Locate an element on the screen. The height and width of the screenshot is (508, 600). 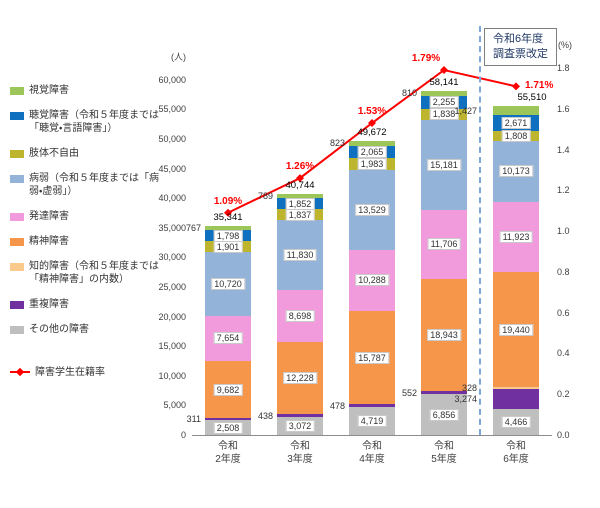
y-axis-tick-label: 25,000 is located at coordinates (172, 287).